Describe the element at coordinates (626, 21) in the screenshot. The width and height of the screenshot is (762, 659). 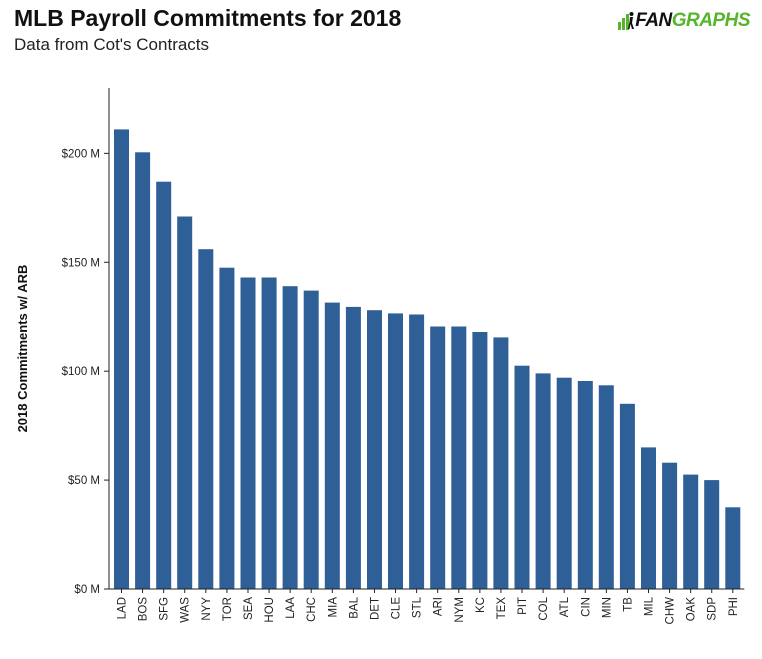
I see `fangraphs-logo-icon` at that location.